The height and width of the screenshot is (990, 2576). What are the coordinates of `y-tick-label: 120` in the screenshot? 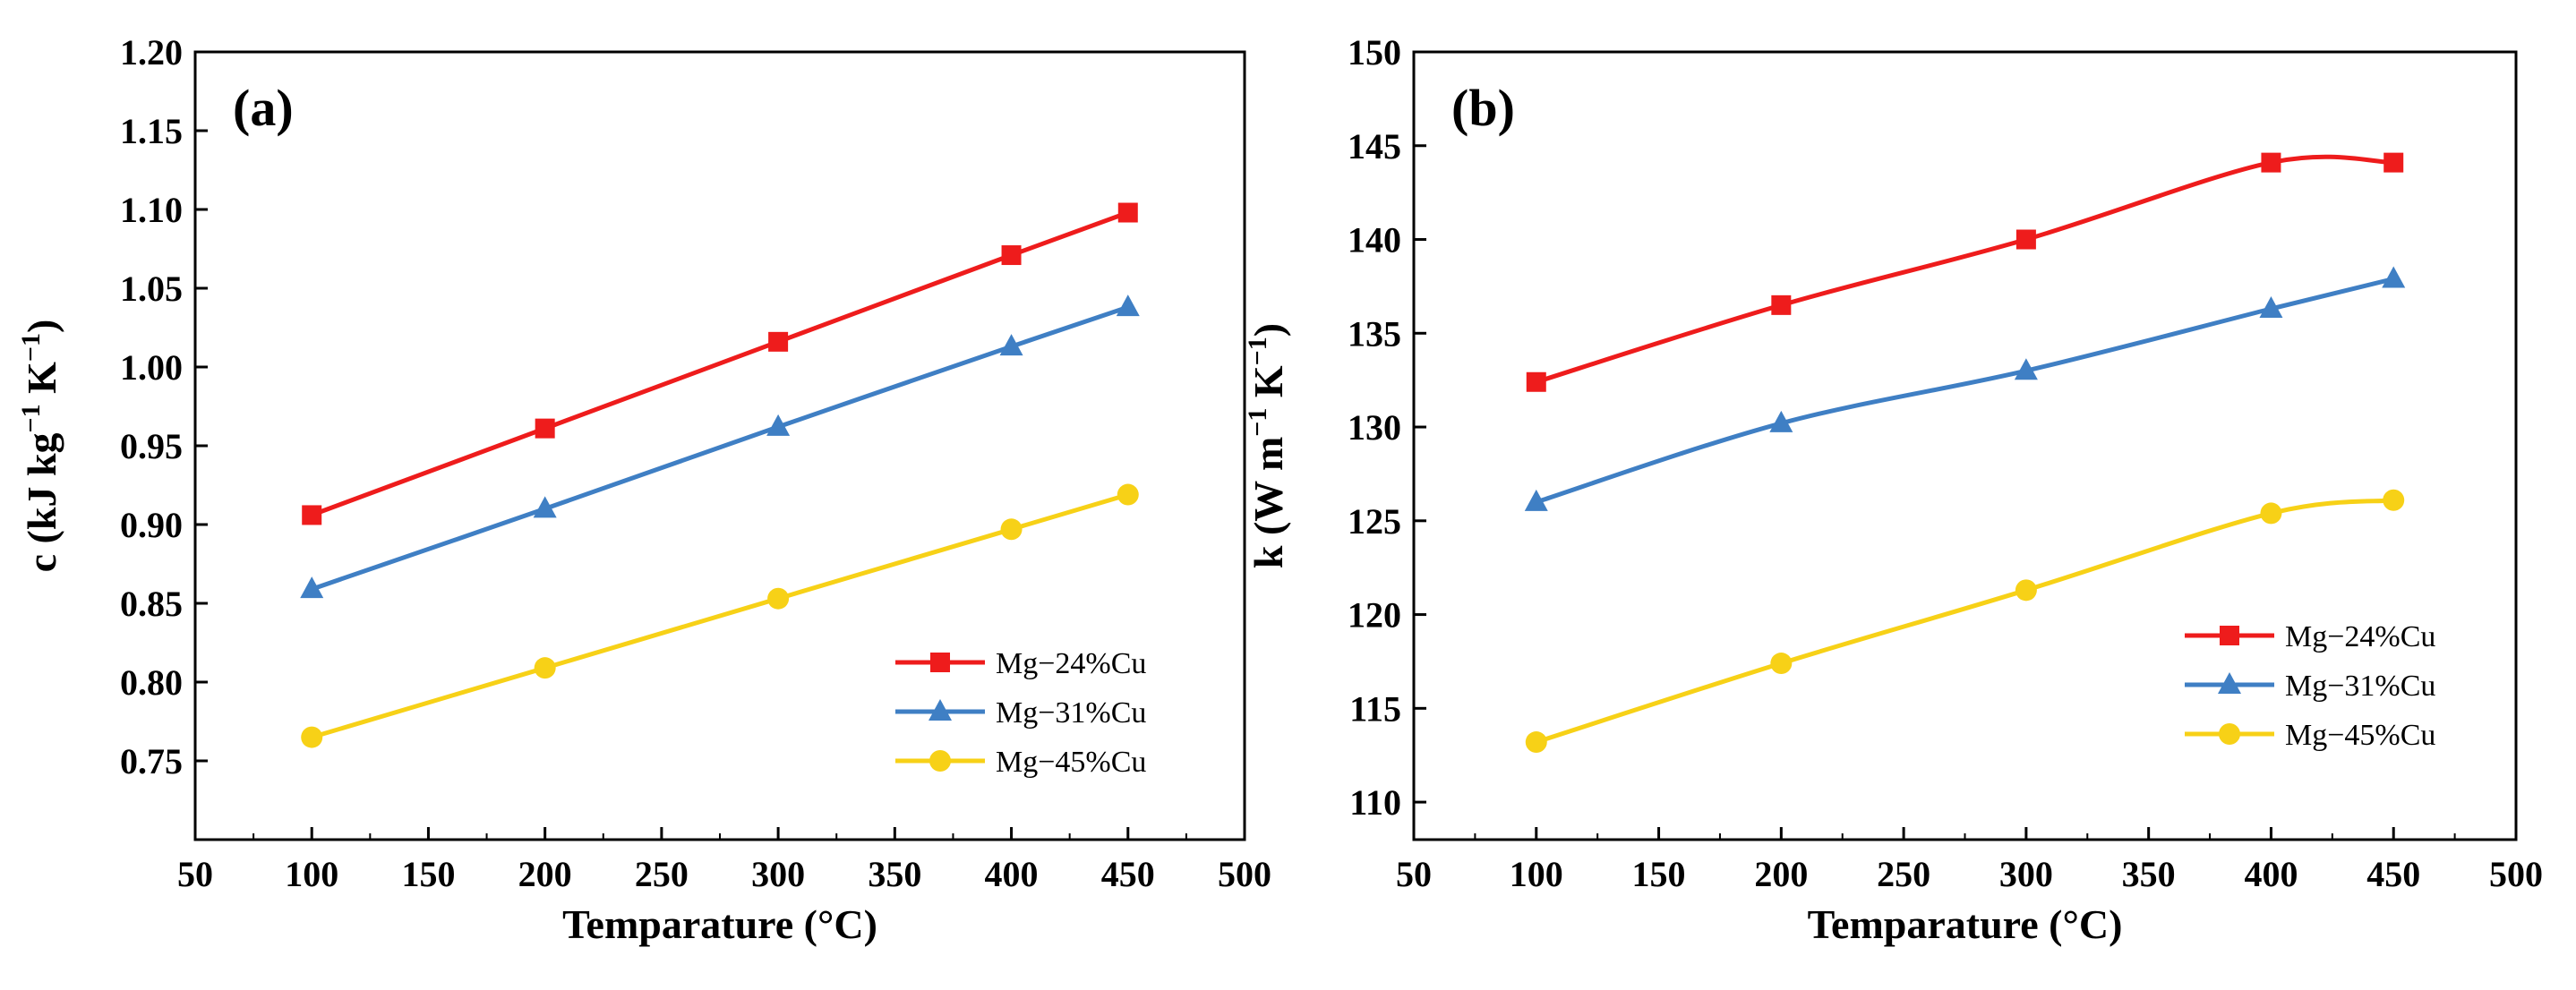 It's located at (1374, 616).